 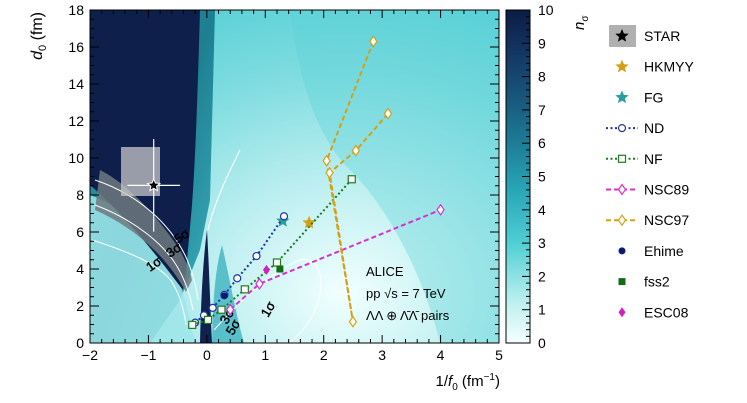 I want to click on series-line-nsc89, so click(x=335, y=259).